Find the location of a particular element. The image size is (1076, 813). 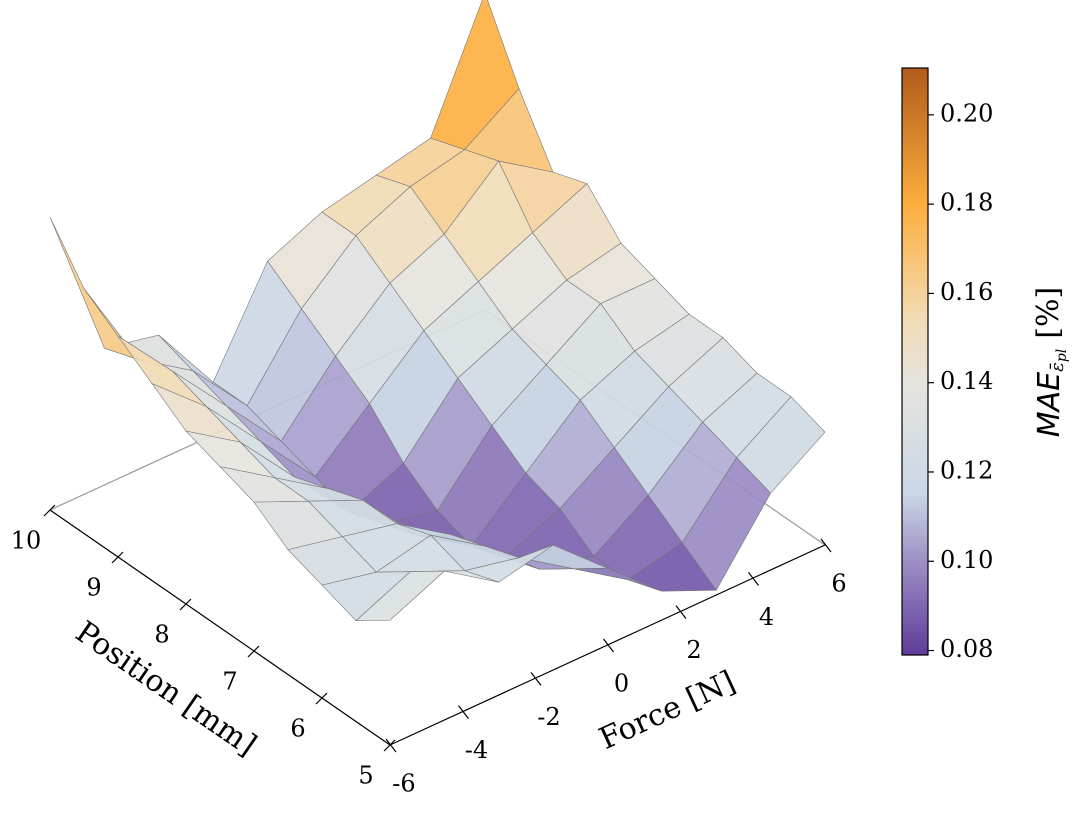

colorbar-tick-label: 0.10 is located at coordinates (966, 560).